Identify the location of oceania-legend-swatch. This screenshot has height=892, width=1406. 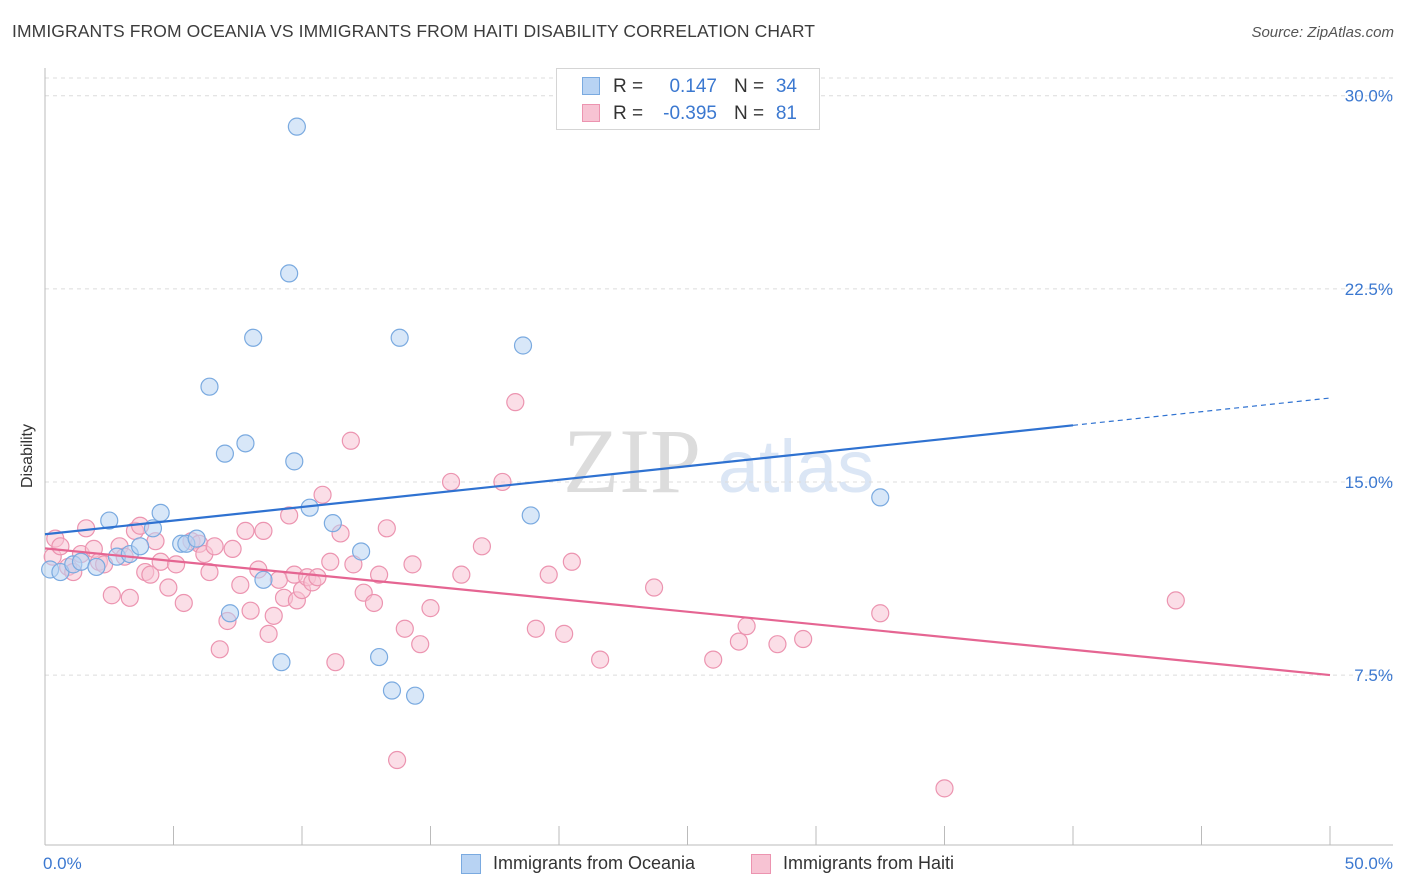
(471, 864).